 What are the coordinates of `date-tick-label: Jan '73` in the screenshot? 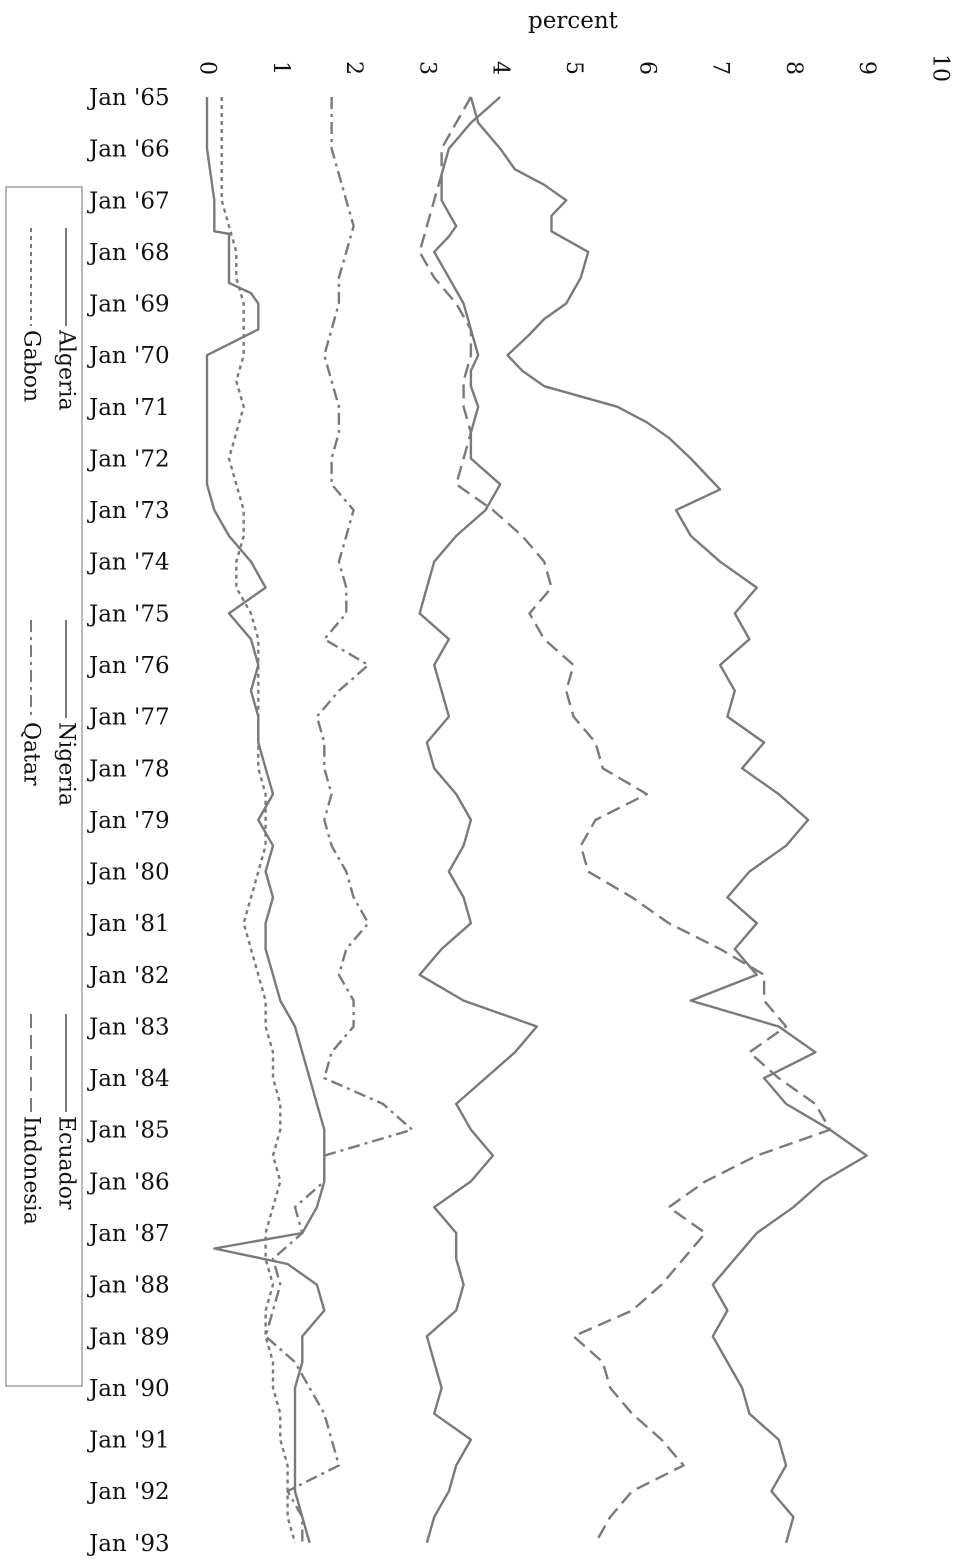 It's located at (128, 511).